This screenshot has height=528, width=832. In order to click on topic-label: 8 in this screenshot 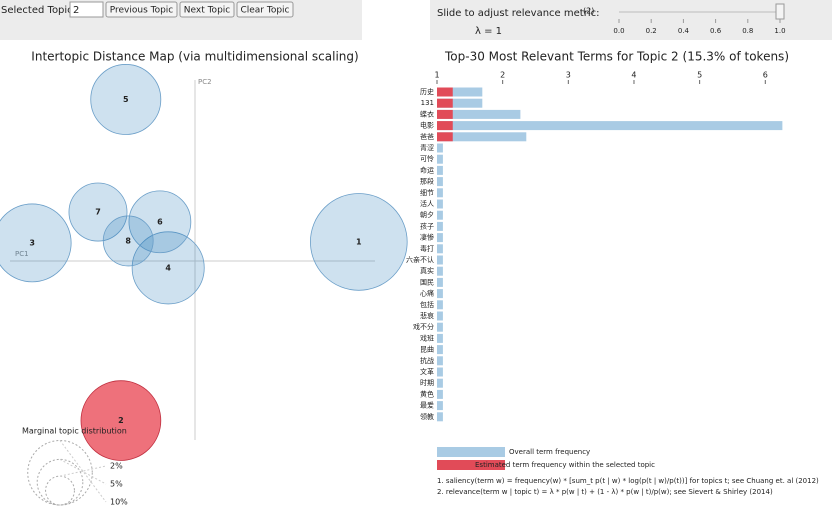, I will do `click(128, 240)`.